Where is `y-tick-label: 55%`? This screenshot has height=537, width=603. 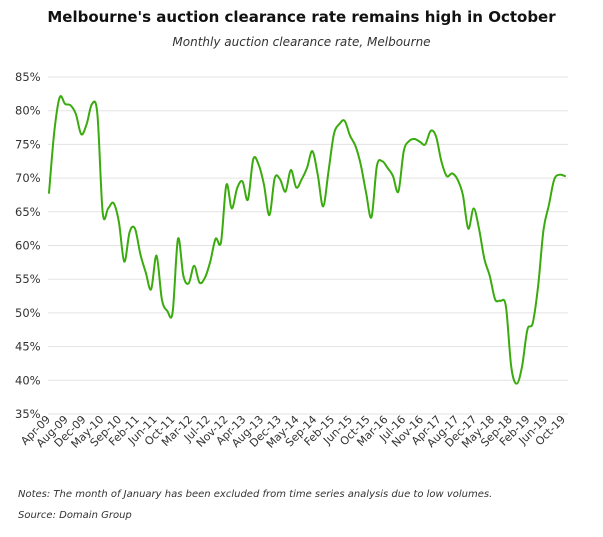 y-tick-label: 55% is located at coordinates (28, 279).